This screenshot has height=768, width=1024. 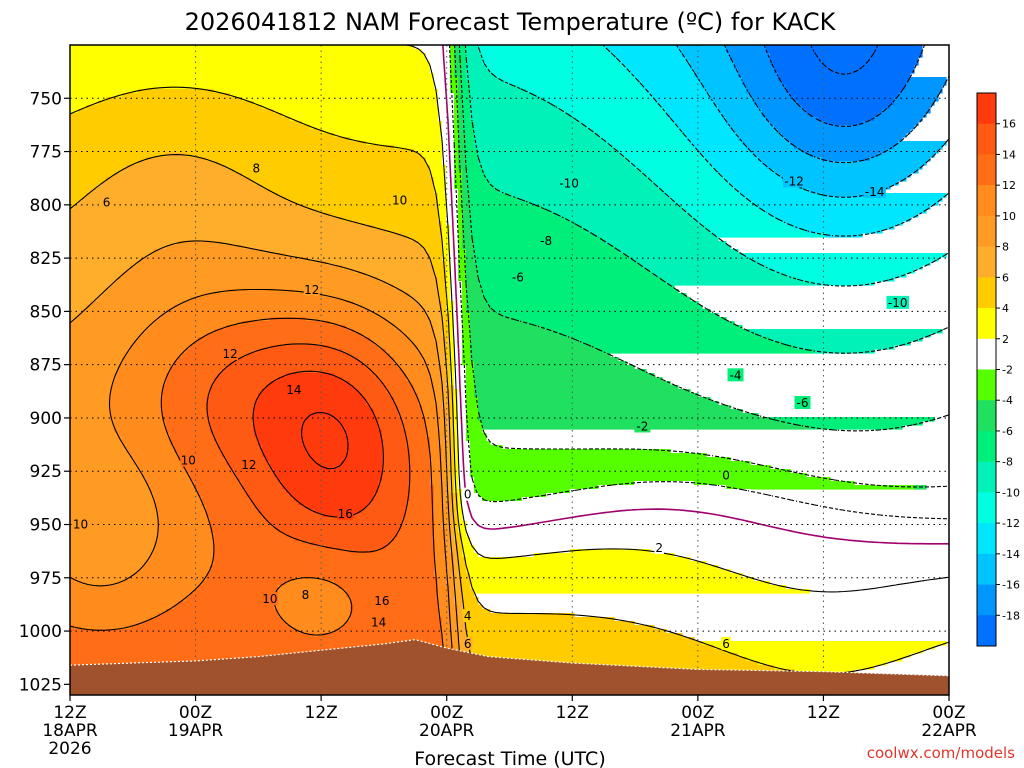 I want to click on y-tick-label: 875, so click(x=46, y=366).